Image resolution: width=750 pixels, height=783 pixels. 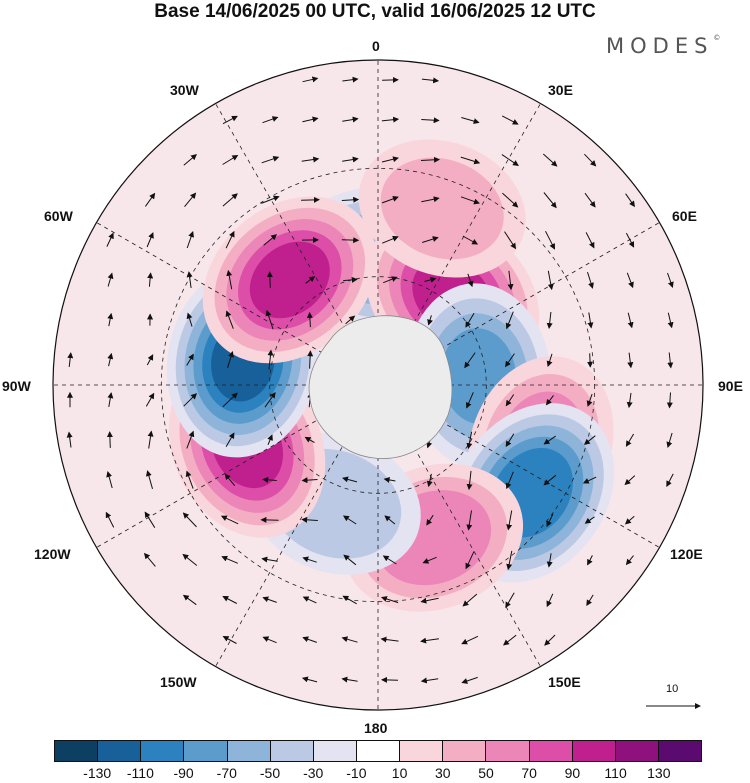 What do you see at coordinates (313, 773) in the screenshot?
I see `colorbar-tick-label: -30` at bounding box center [313, 773].